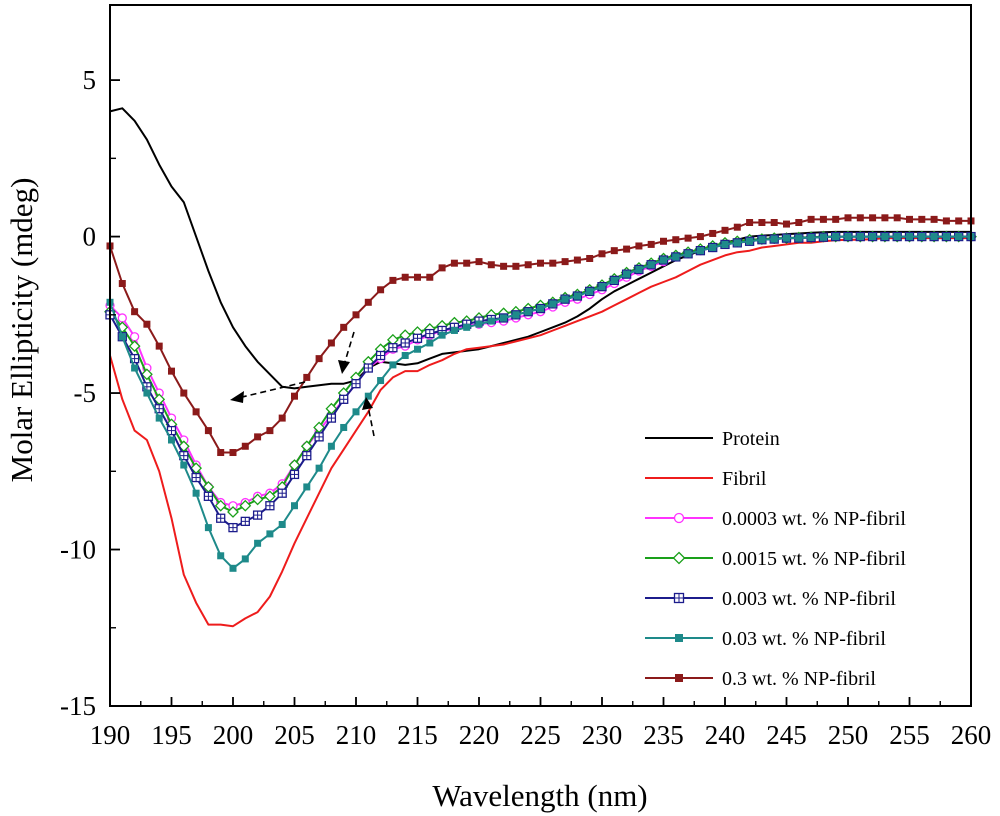  I want to click on x-tick-label: 190, so click(110, 735).